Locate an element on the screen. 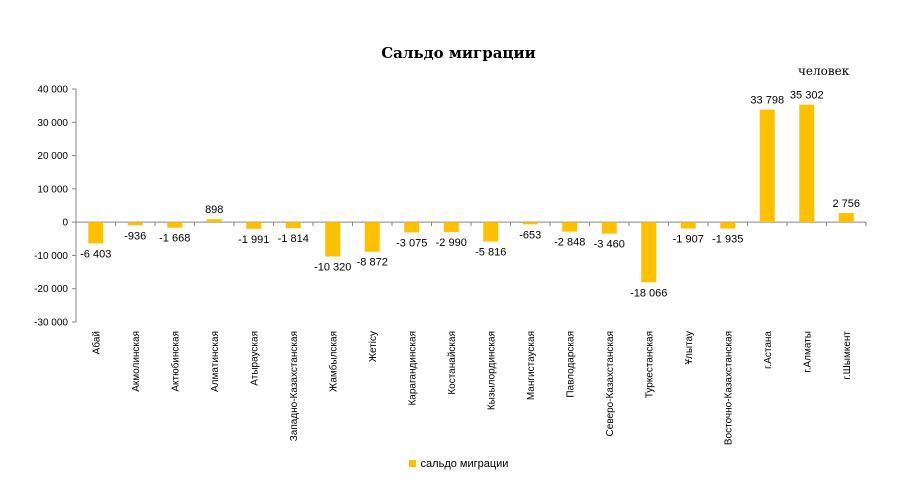 Image resolution: width=917 pixels, height=499 pixels. category-label: Ұлытау is located at coordinates (689, 348).